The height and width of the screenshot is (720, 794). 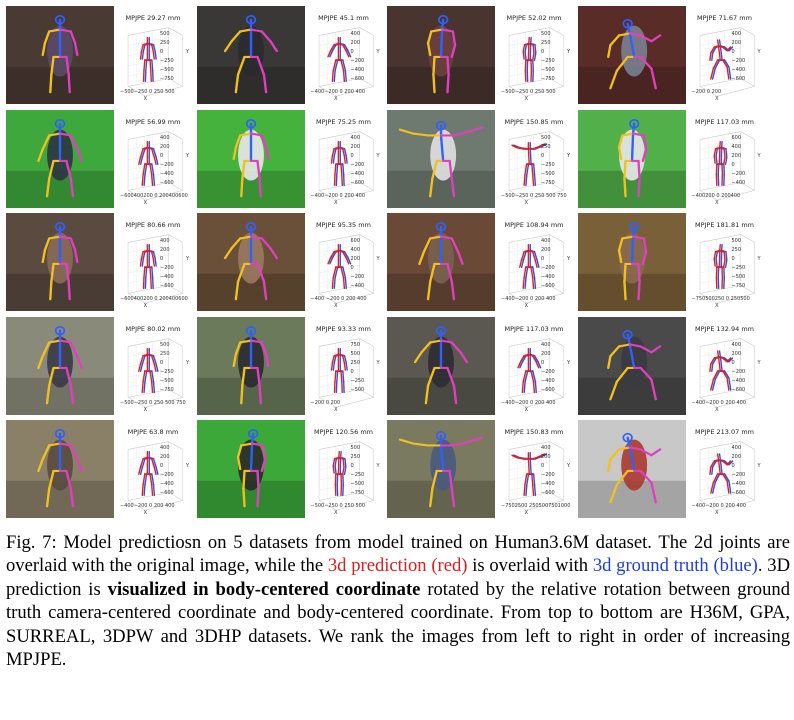 What do you see at coordinates (154, 299) in the screenshot?
I see `x-tick-labels: −600400200 0 200400600` at bounding box center [154, 299].